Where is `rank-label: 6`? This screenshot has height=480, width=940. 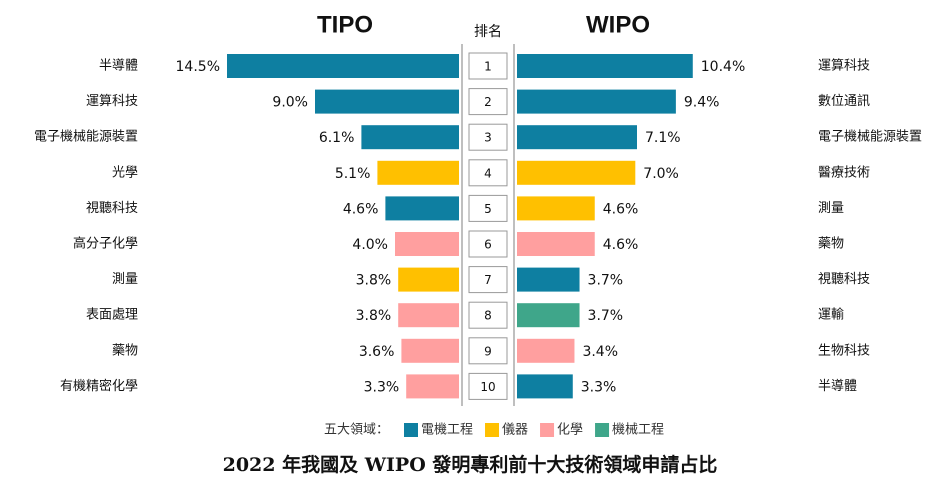 rank-label: 6 is located at coordinates (488, 245).